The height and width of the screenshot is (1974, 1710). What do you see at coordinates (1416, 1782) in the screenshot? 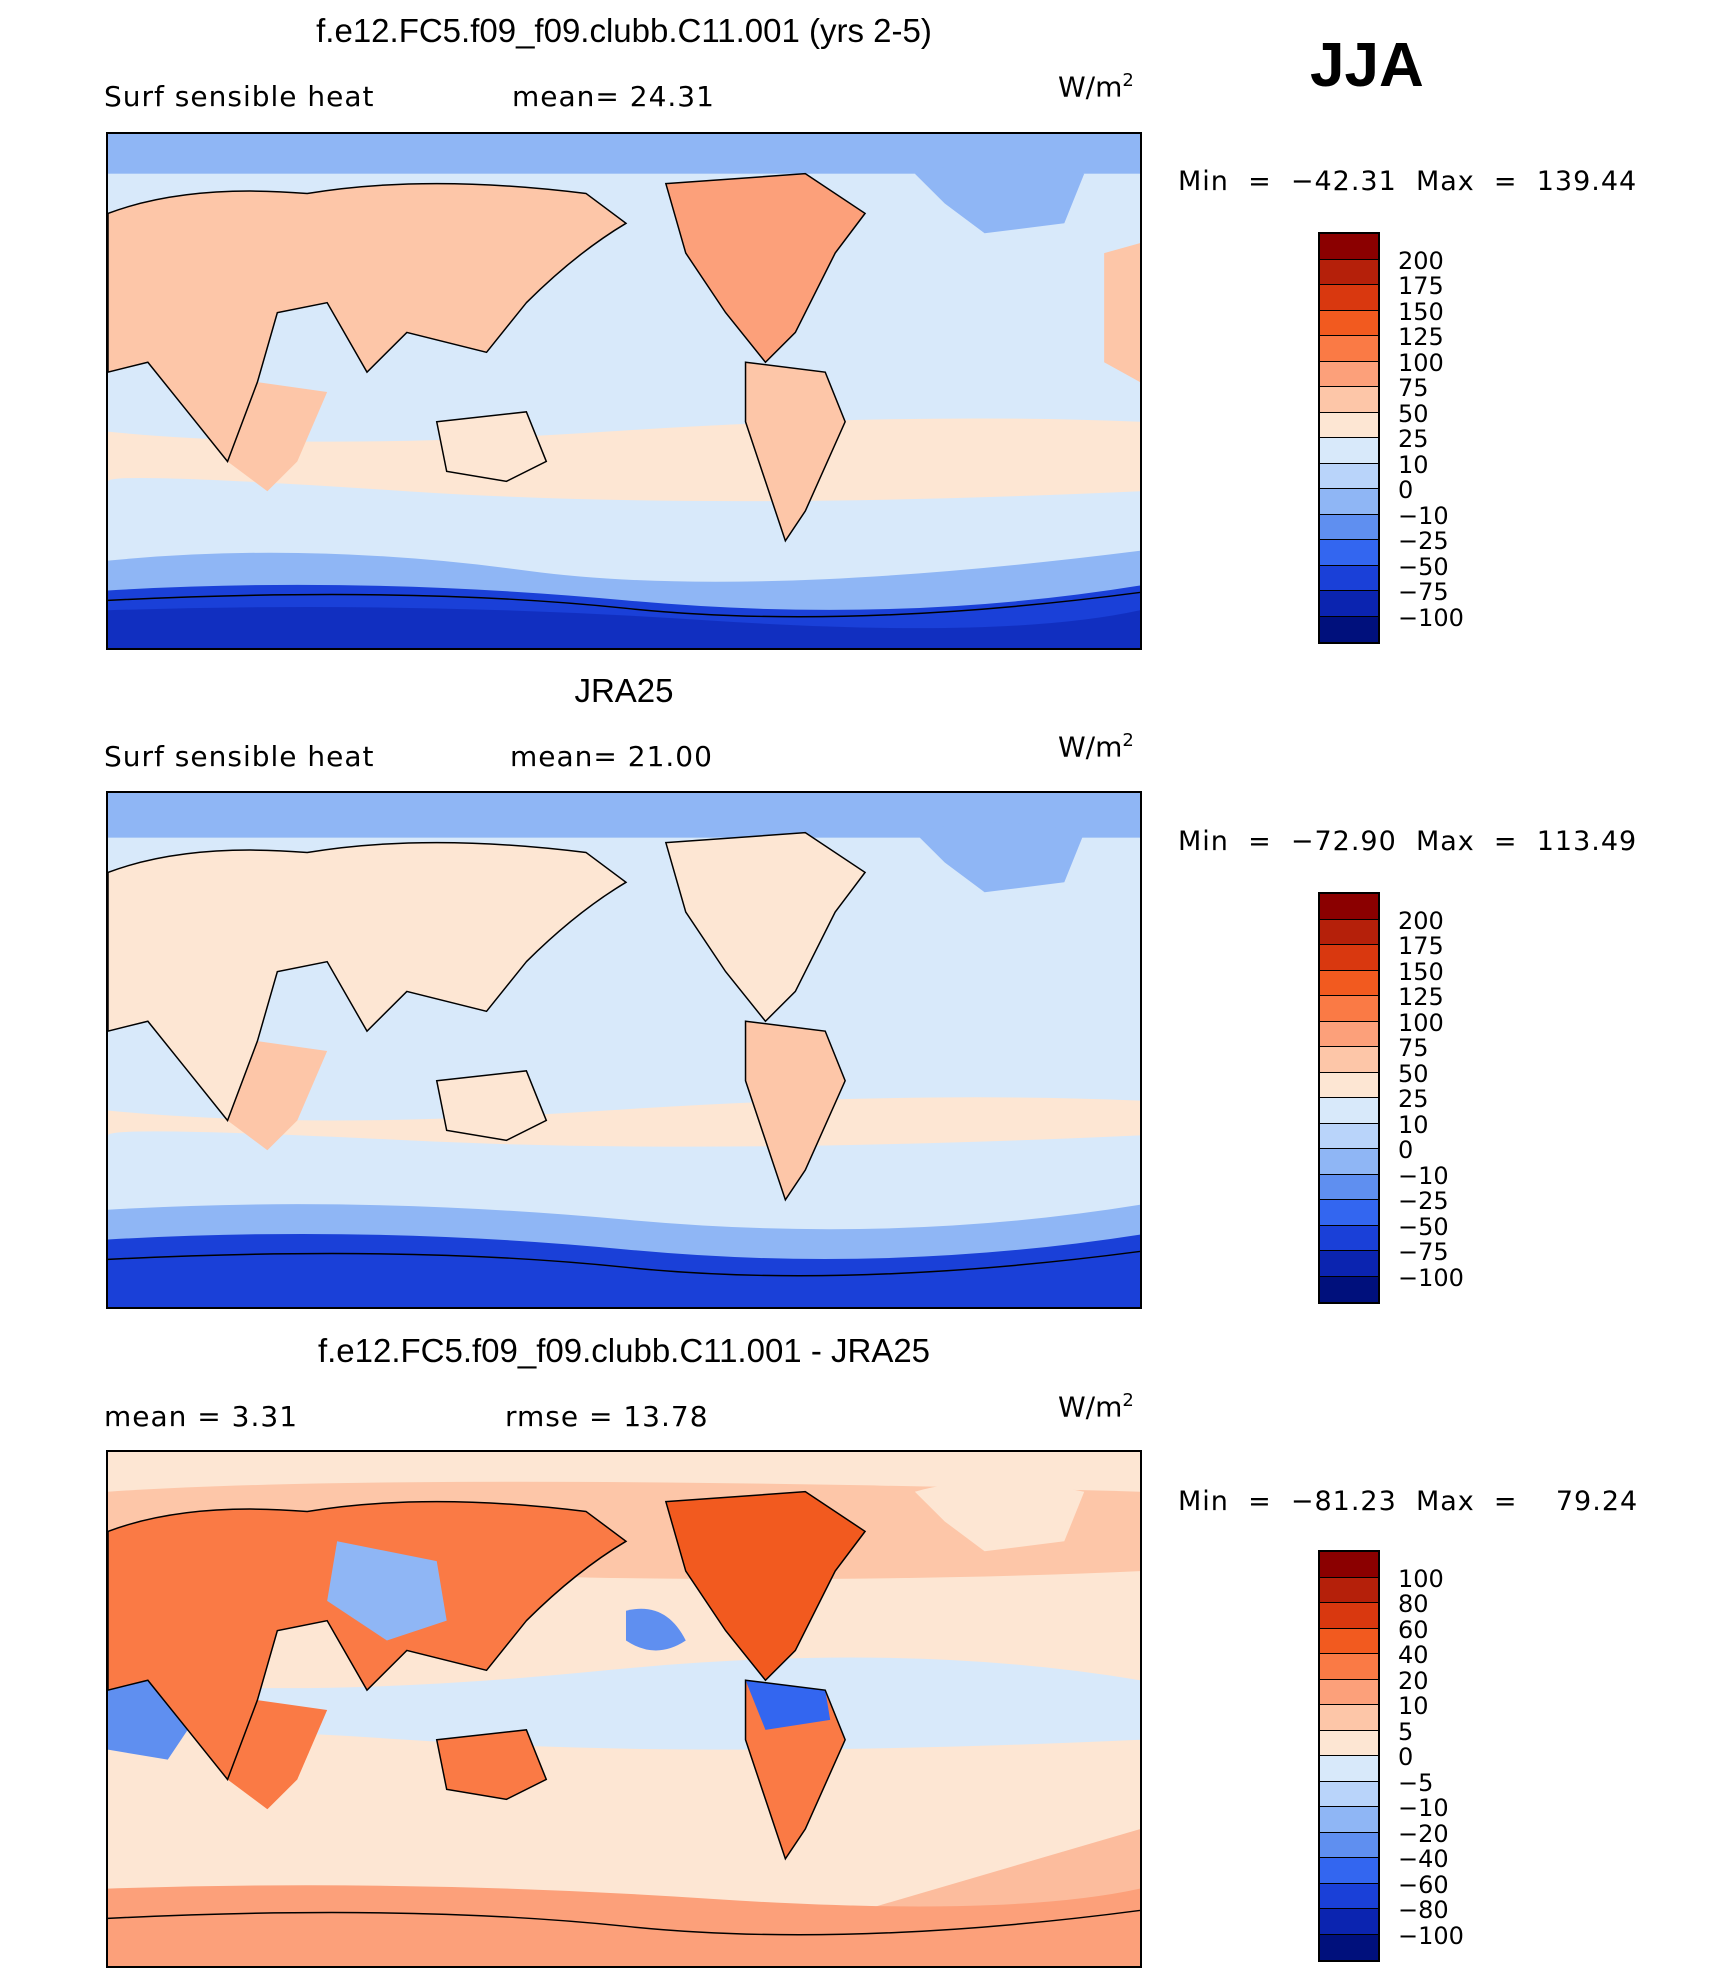
I see `colorbar-label: −5` at bounding box center [1416, 1782].